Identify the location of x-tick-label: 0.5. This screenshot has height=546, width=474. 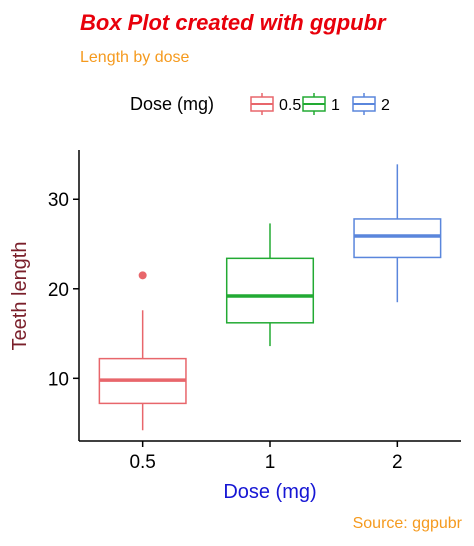
(142, 462).